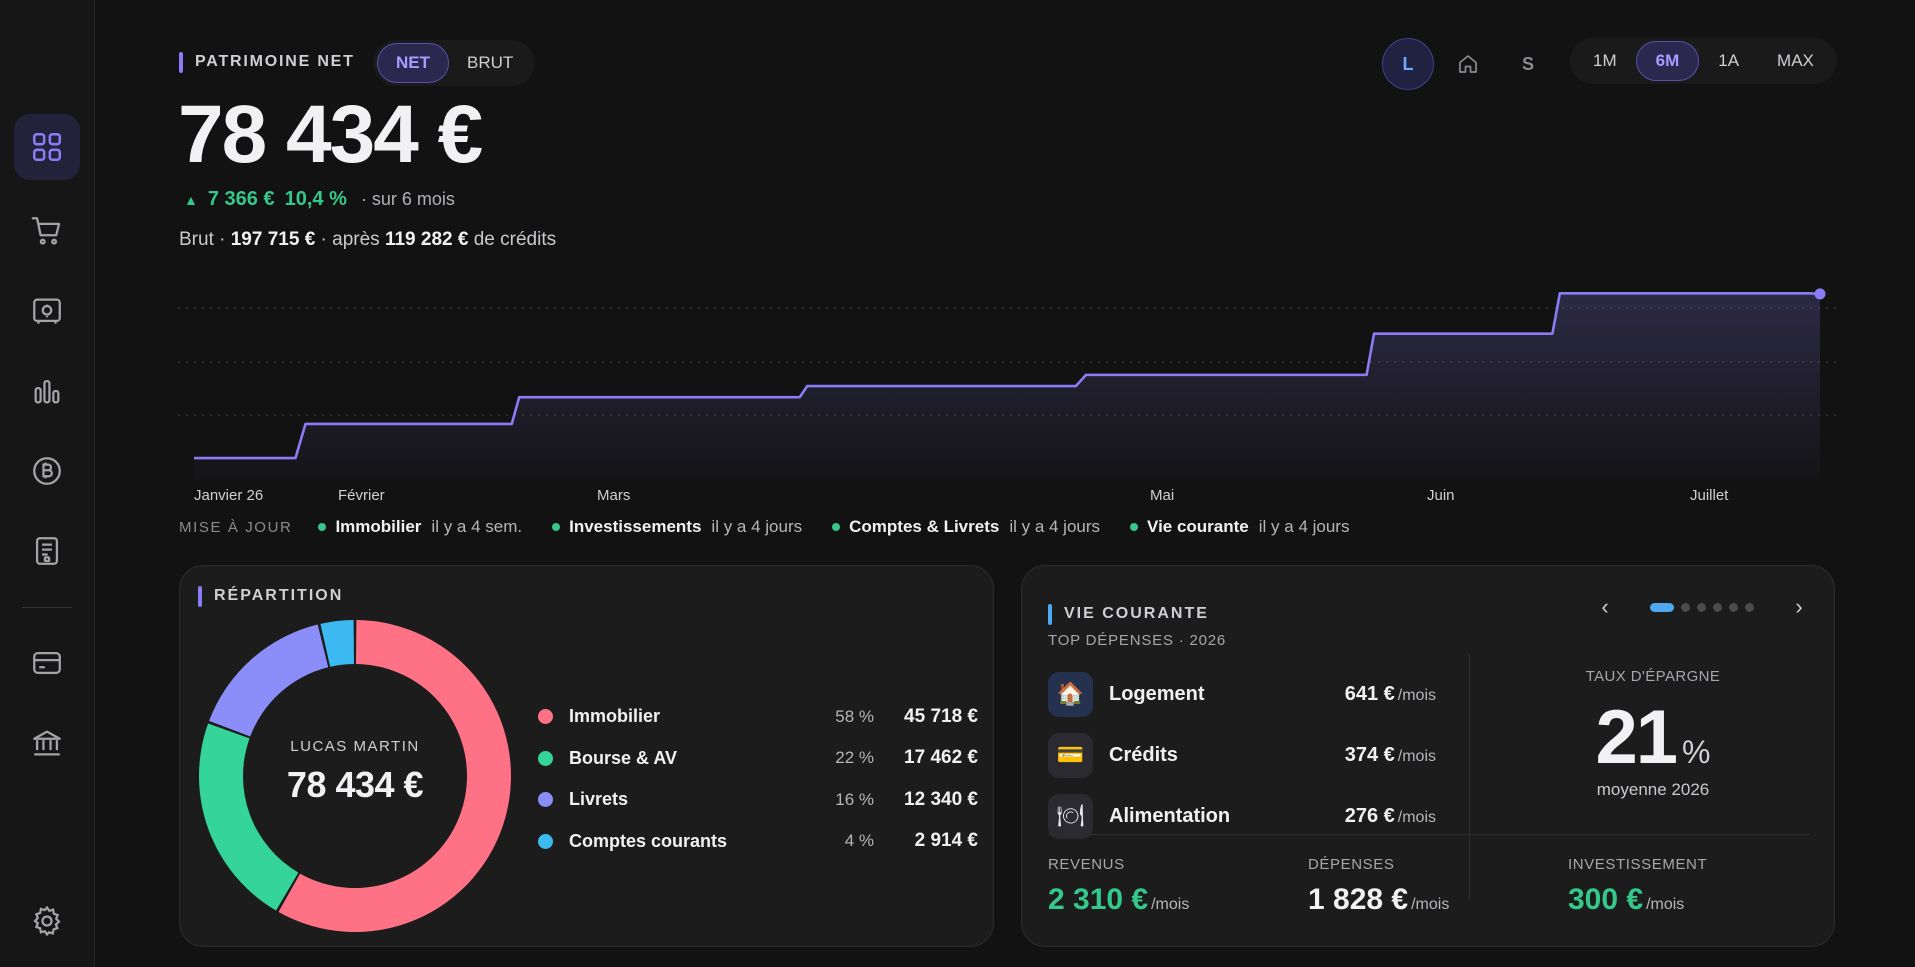 Image resolution: width=1915 pixels, height=967 pixels. Describe the element at coordinates (273, 239) in the screenshot. I see `brut-value: 197 715 €` at that location.